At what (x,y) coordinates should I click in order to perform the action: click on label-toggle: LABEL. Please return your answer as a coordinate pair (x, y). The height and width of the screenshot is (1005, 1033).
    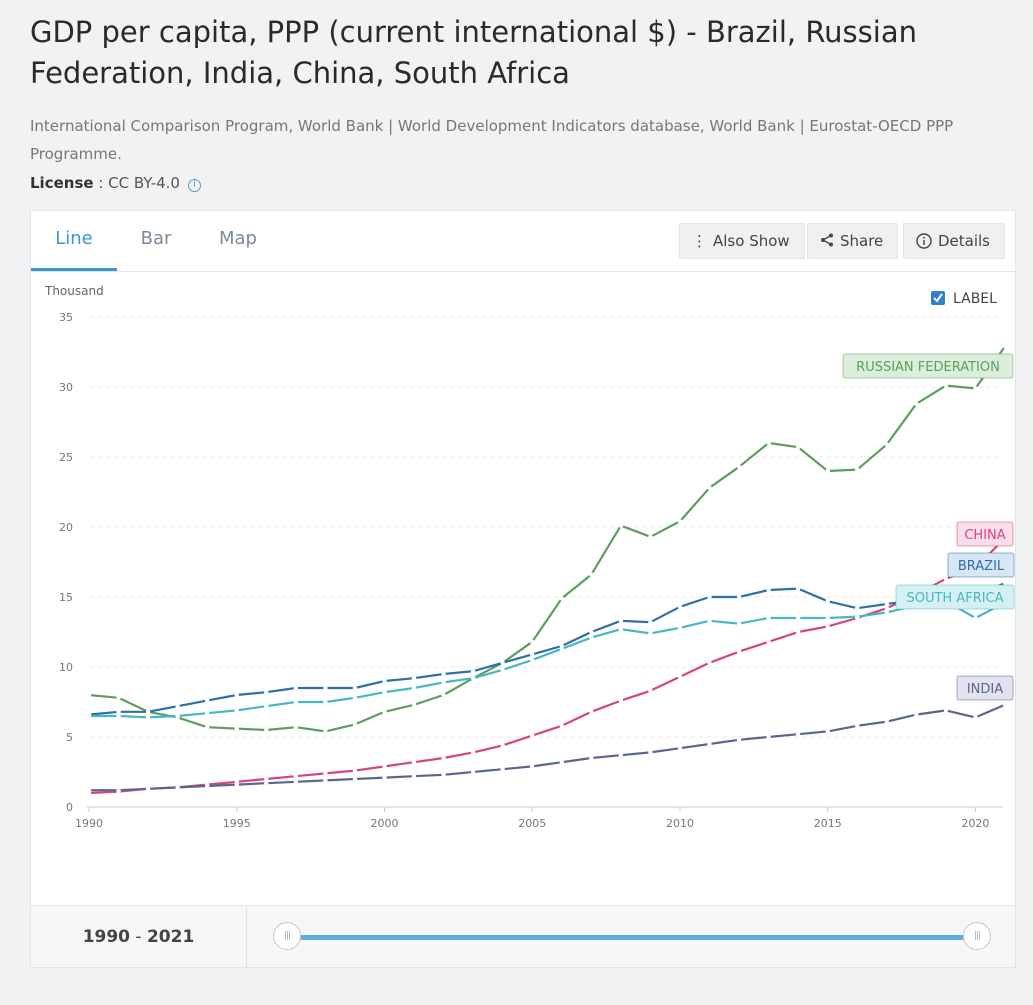
    Looking at the image, I should click on (964, 299).